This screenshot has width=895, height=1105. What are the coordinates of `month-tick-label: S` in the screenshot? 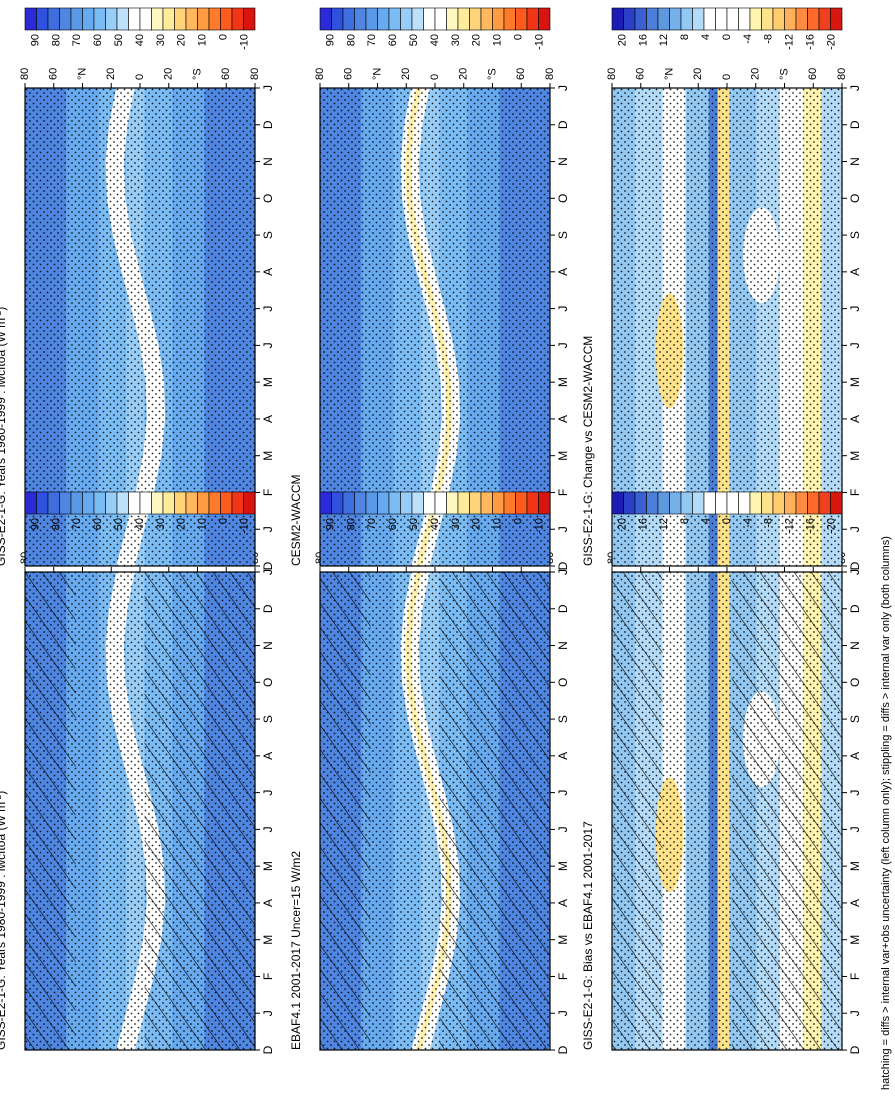 It's located at (563, 719).